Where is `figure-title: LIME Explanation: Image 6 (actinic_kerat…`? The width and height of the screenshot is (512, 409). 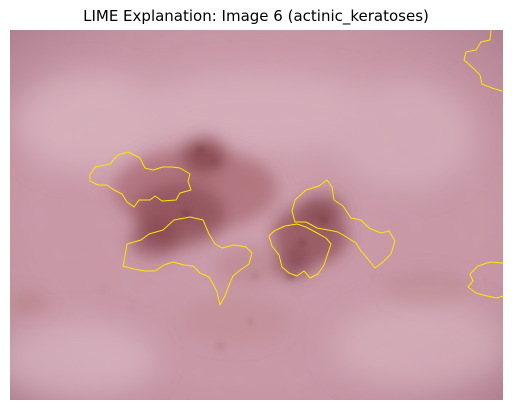
figure-title: LIME Explanation: Image 6 (actinic_kerat… is located at coordinates (256, 16).